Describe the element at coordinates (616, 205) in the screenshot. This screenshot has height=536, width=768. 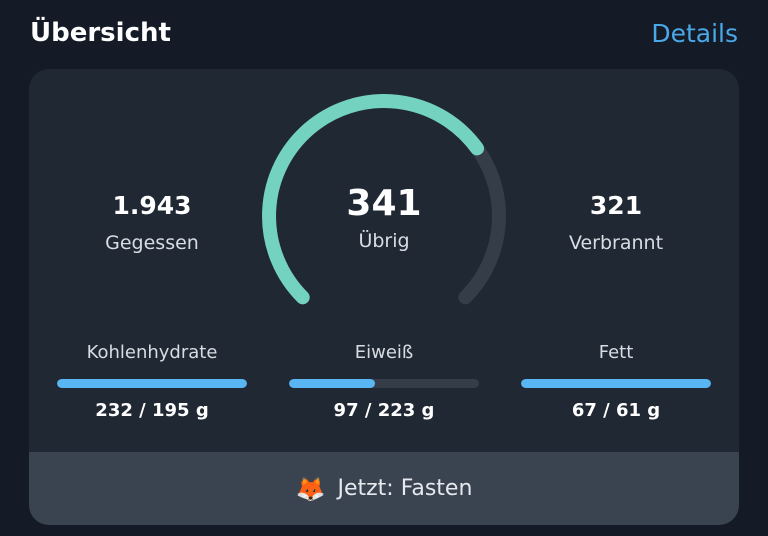
I see `burned-value: 321` at that location.